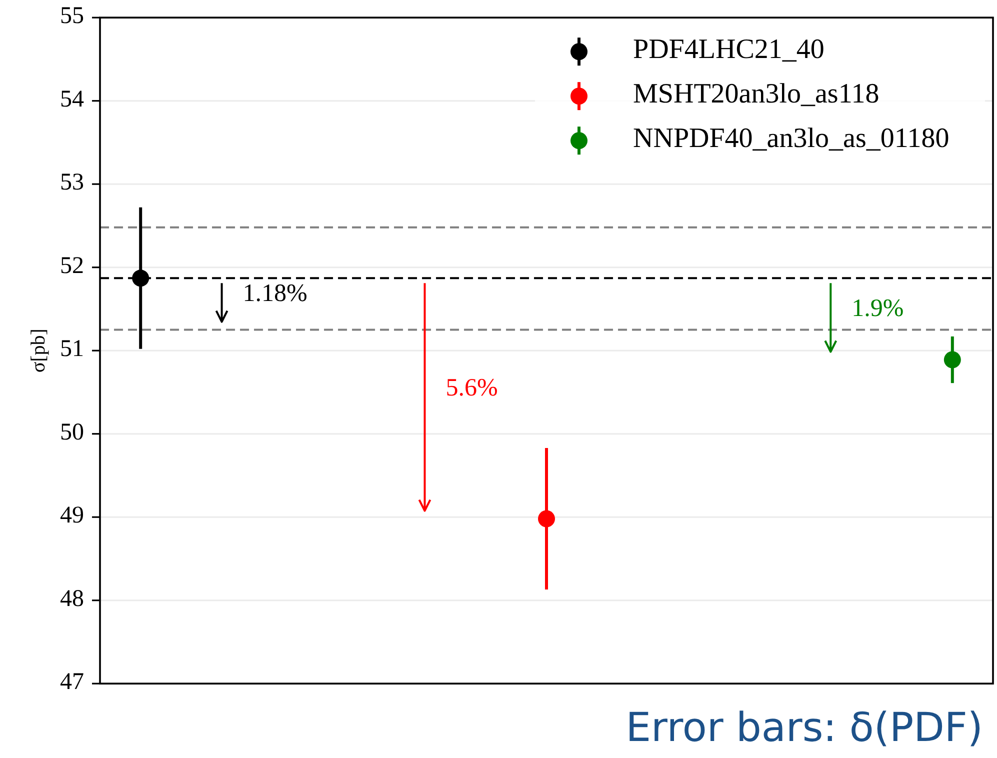 Image resolution: width=997 pixels, height=758 pixels. Describe the element at coordinates (728, 50) in the screenshot. I see `legend-label: PDF4LHC21_40` at that location.